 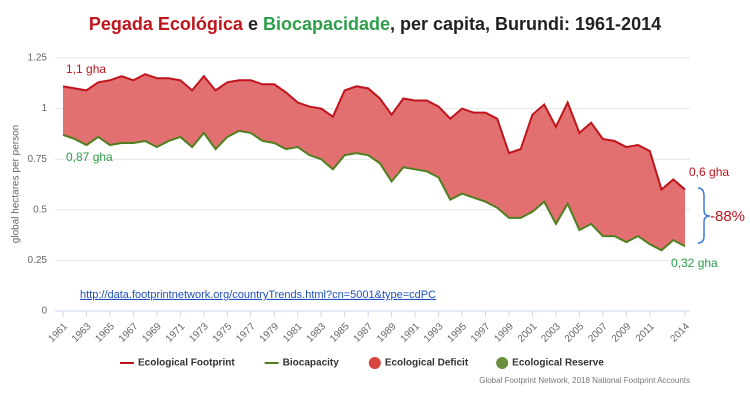 I want to click on x-tick-label: 1979, so click(x=270, y=333).